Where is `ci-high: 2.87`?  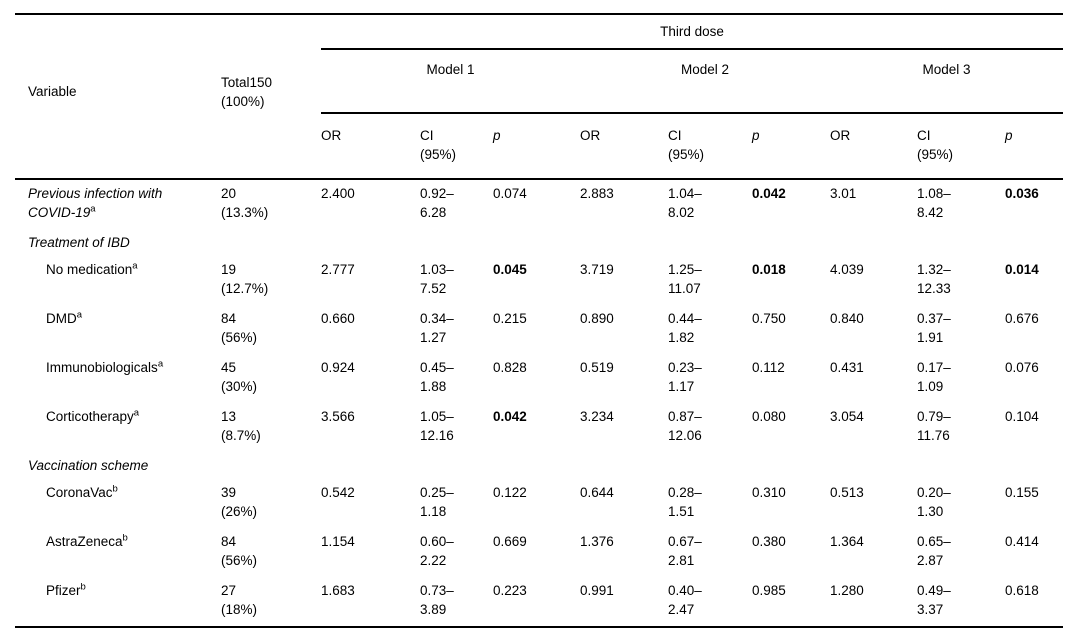
ci-high: 2.87 is located at coordinates (930, 560).